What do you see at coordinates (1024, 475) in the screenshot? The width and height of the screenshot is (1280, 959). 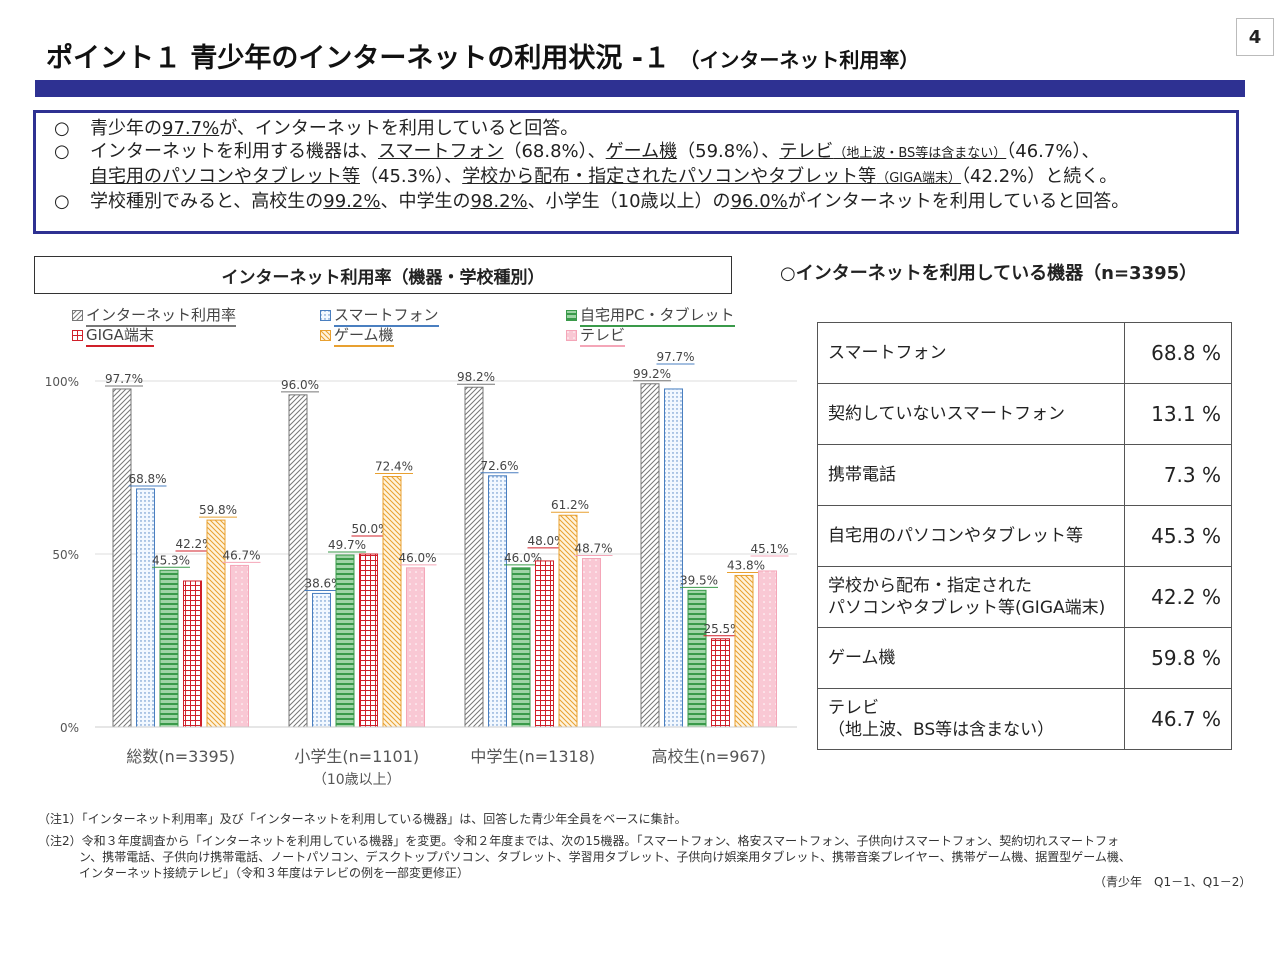 I see `table-row: 携帯電話 7.3 %` at bounding box center [1024, 475].